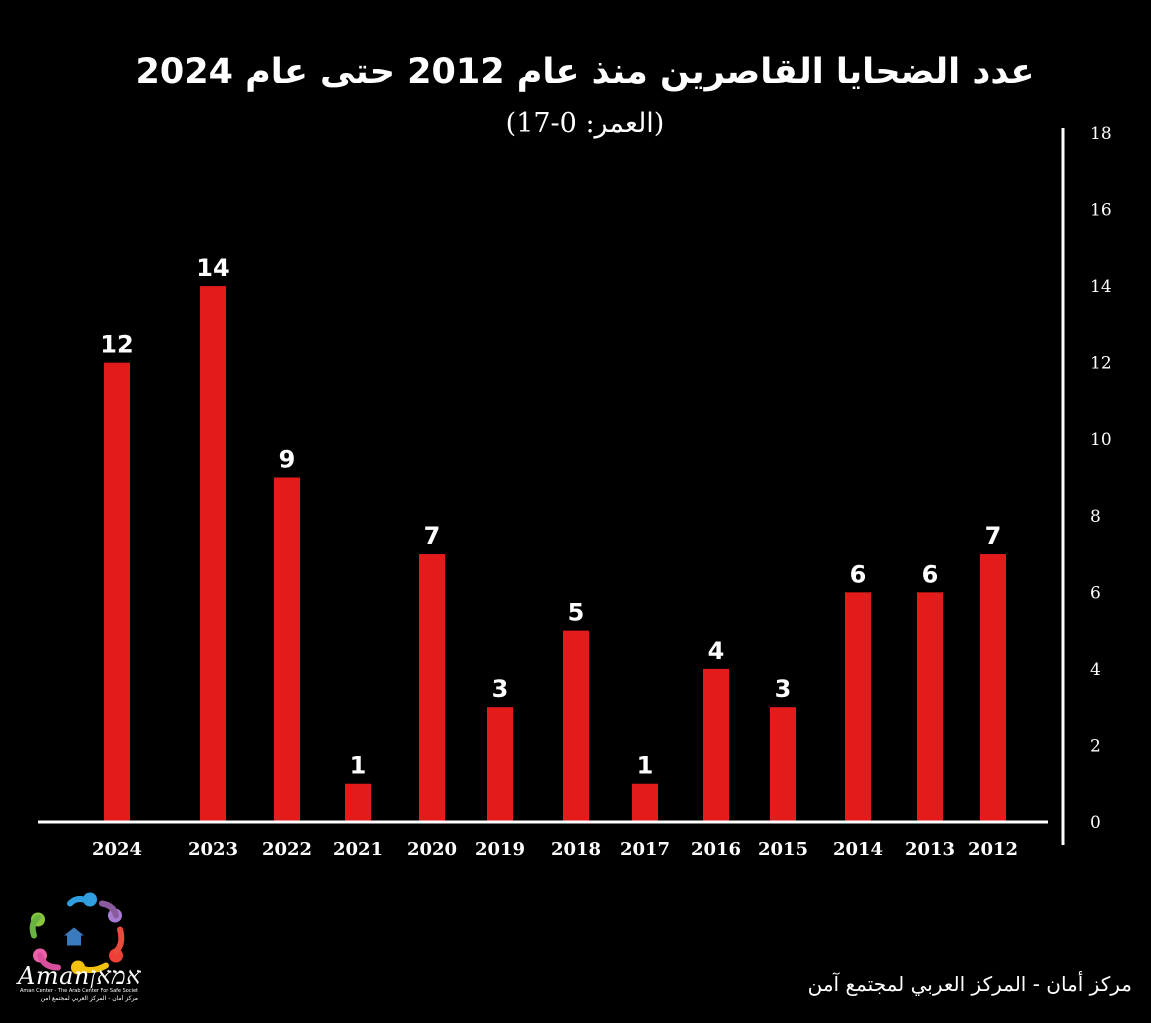  Describe the element at coordinates (116, 345) in the screenshot. I see `data-label-2024: 12` at that location.